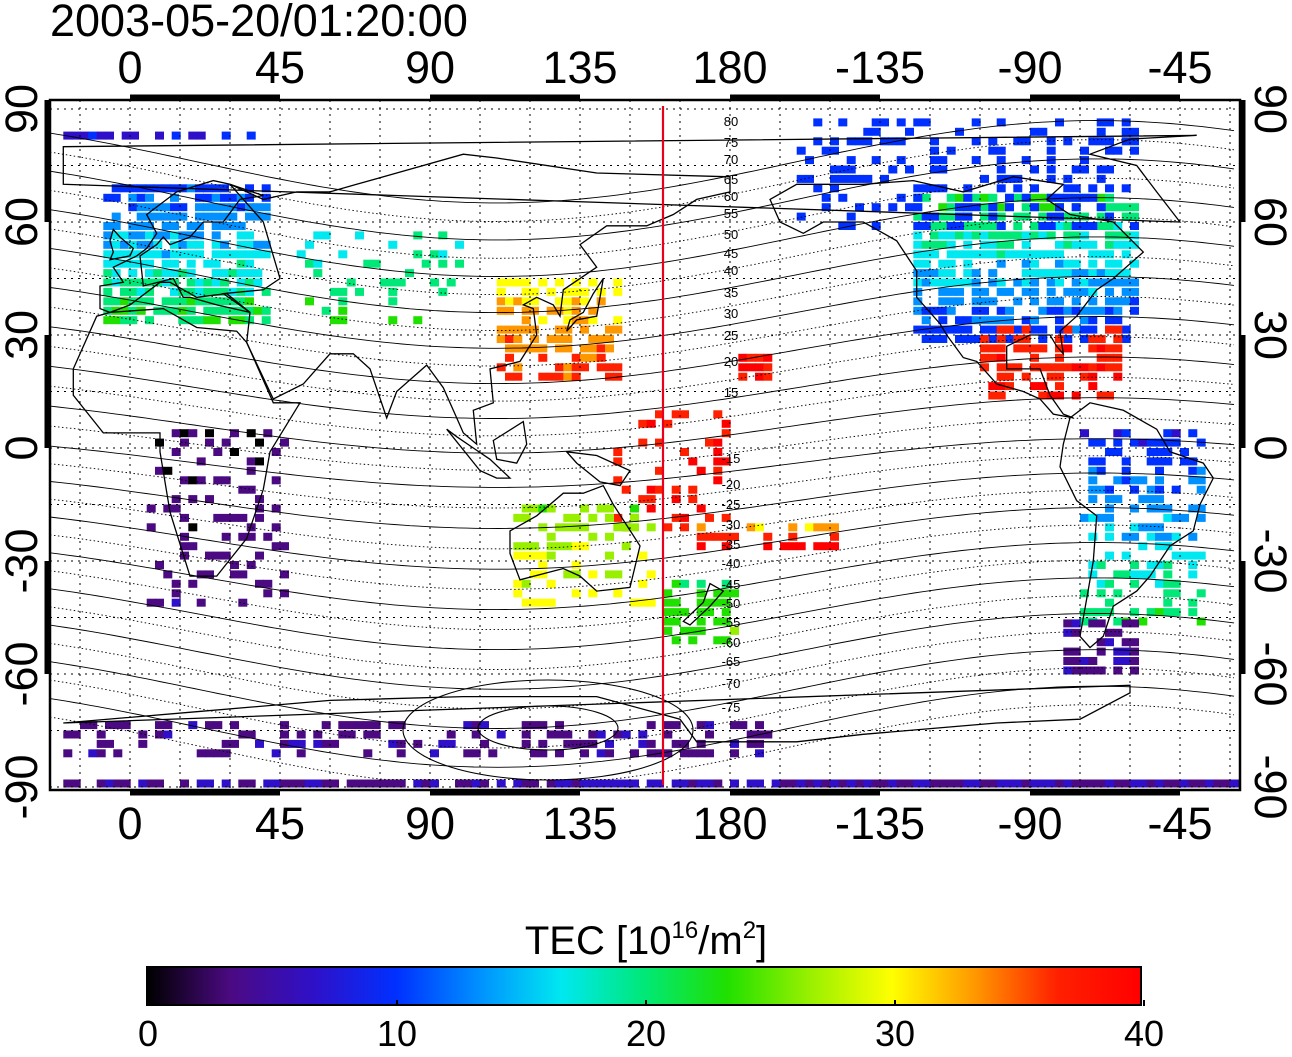 This screenshot has height=1057, width=1292. Describe the element at coordinates (731, 707) in the screenshot. I see `contour-label: -75` at that location.